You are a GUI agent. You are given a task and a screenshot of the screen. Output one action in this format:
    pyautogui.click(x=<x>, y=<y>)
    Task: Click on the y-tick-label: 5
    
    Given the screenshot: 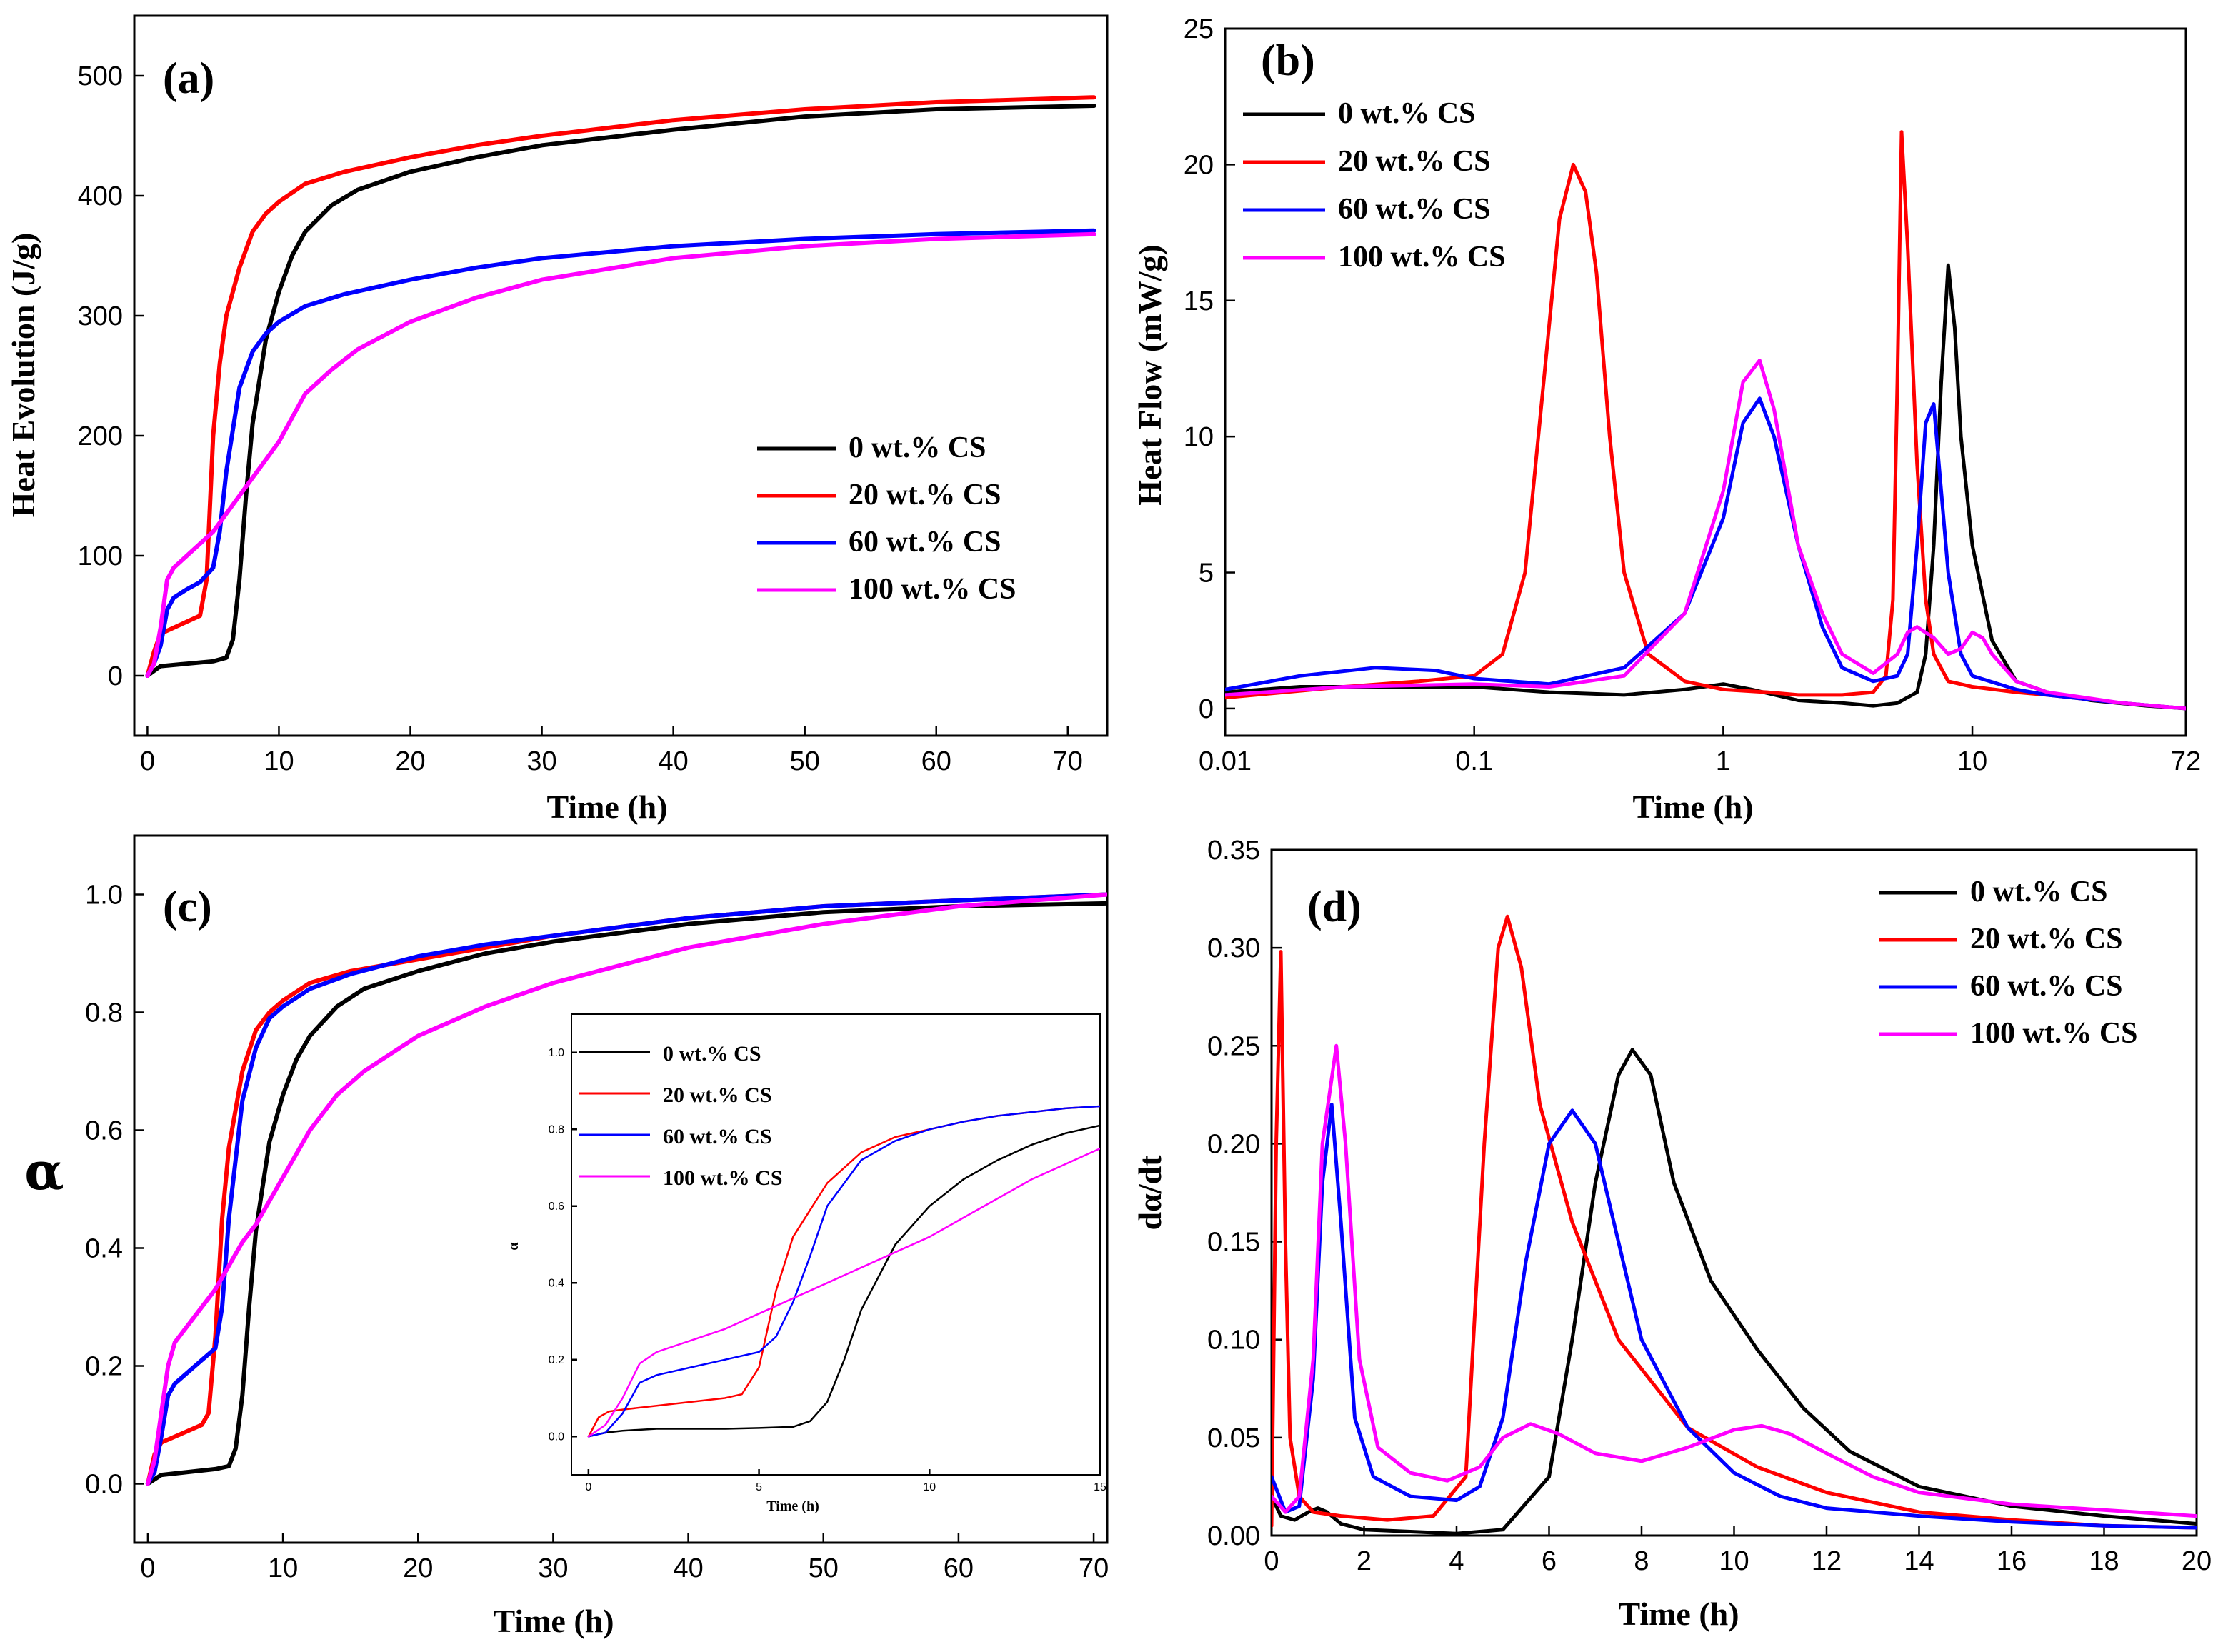 What is the action you would take?
    pyautogui.click(x=1206, y=574)
    